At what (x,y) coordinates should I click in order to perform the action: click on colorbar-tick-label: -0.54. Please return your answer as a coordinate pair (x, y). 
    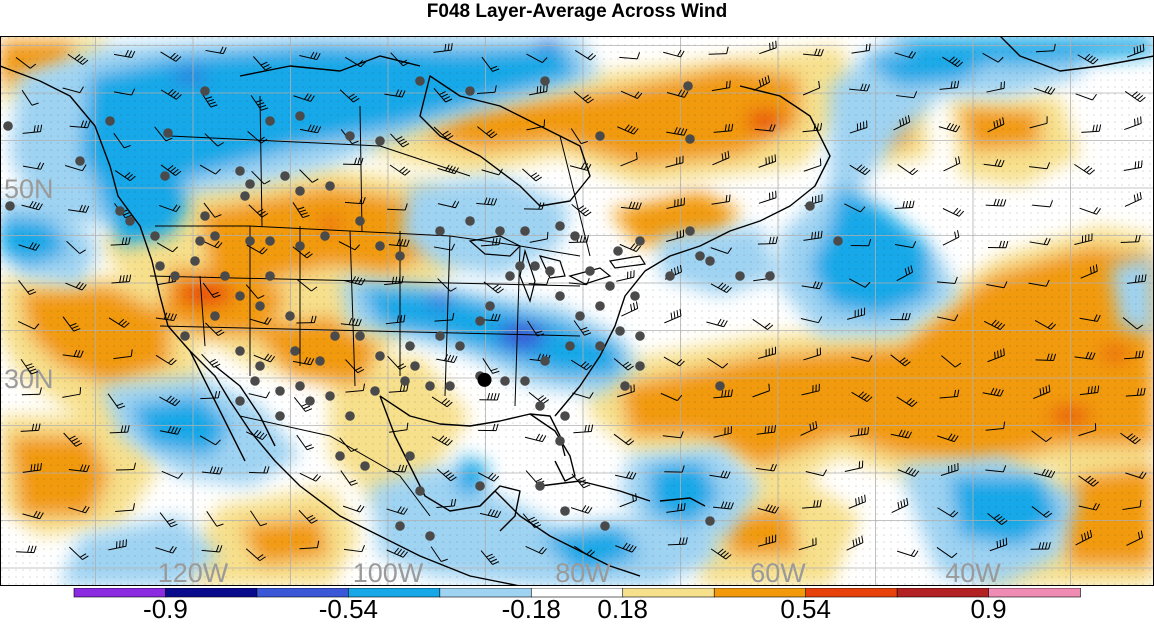
    Looking at the image, I should click on (348, 609).